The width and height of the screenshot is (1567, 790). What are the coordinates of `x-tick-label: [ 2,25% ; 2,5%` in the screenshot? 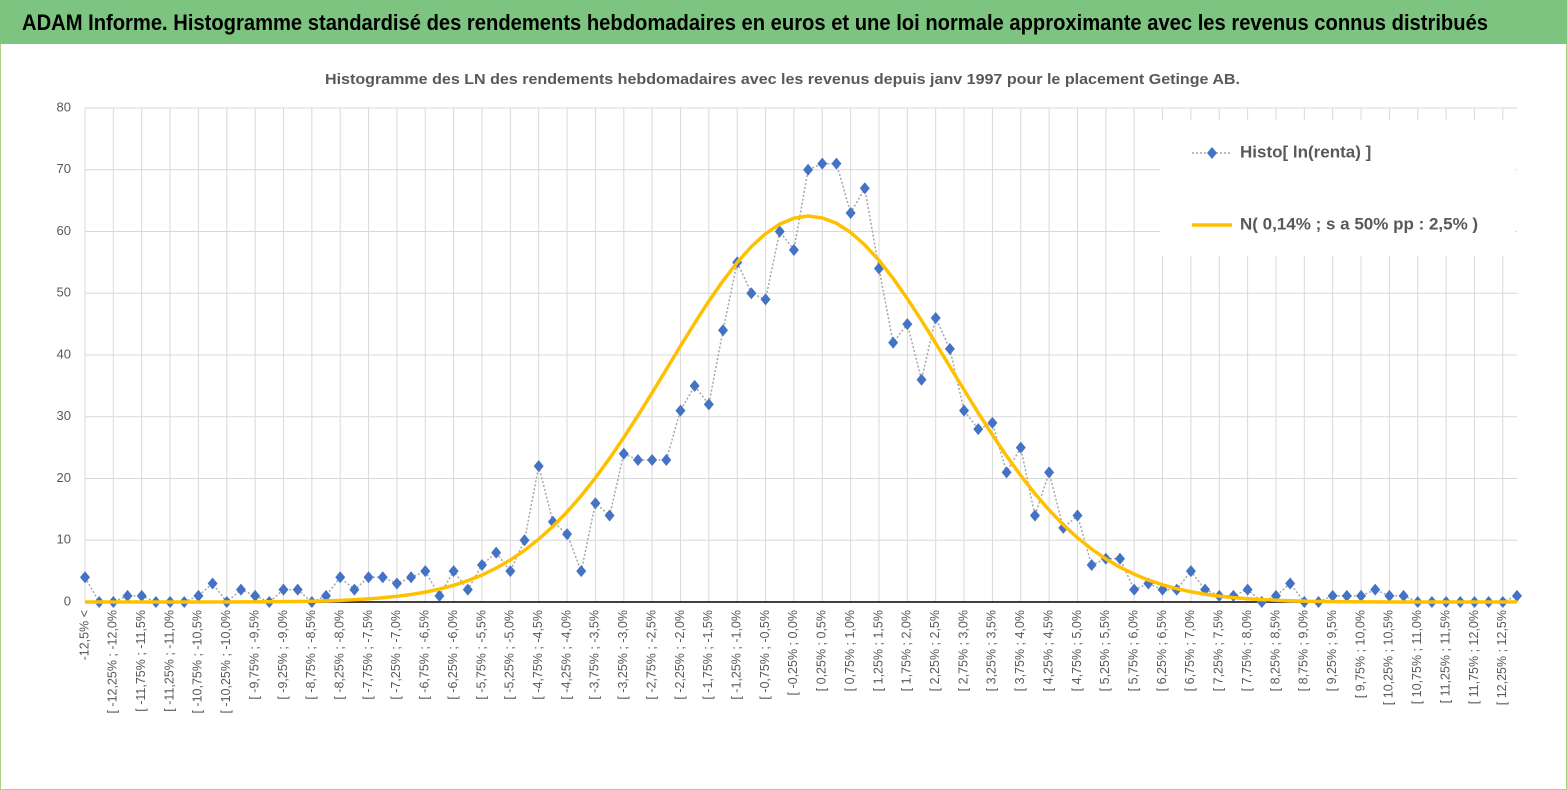 It's located at (935, 650).